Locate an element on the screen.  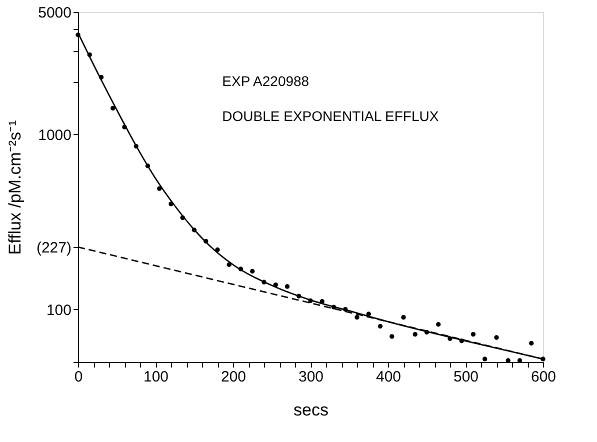
x-tick-label: 200 is located at coordinates (233, 377).